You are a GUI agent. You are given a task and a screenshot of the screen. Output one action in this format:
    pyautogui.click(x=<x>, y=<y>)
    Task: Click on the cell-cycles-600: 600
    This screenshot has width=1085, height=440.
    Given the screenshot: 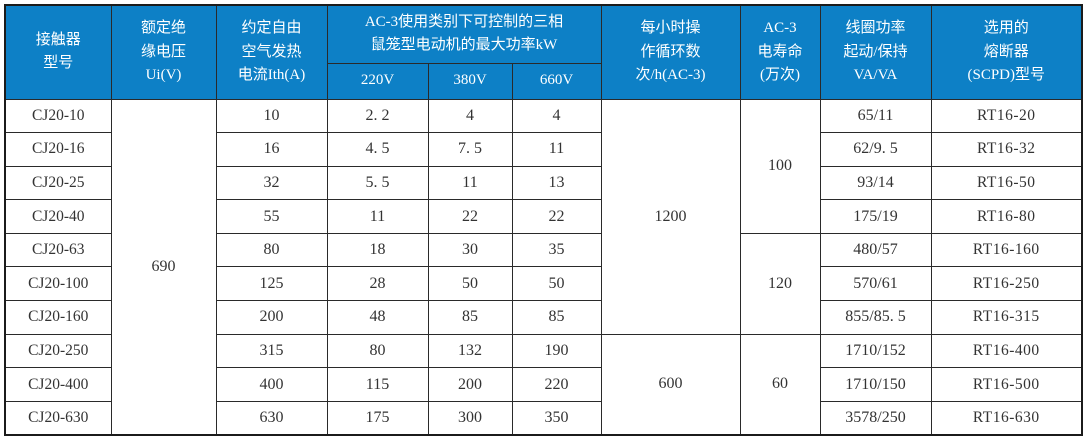 What is the action you would take?
    pyautogui.click(x=670, y=384)
    